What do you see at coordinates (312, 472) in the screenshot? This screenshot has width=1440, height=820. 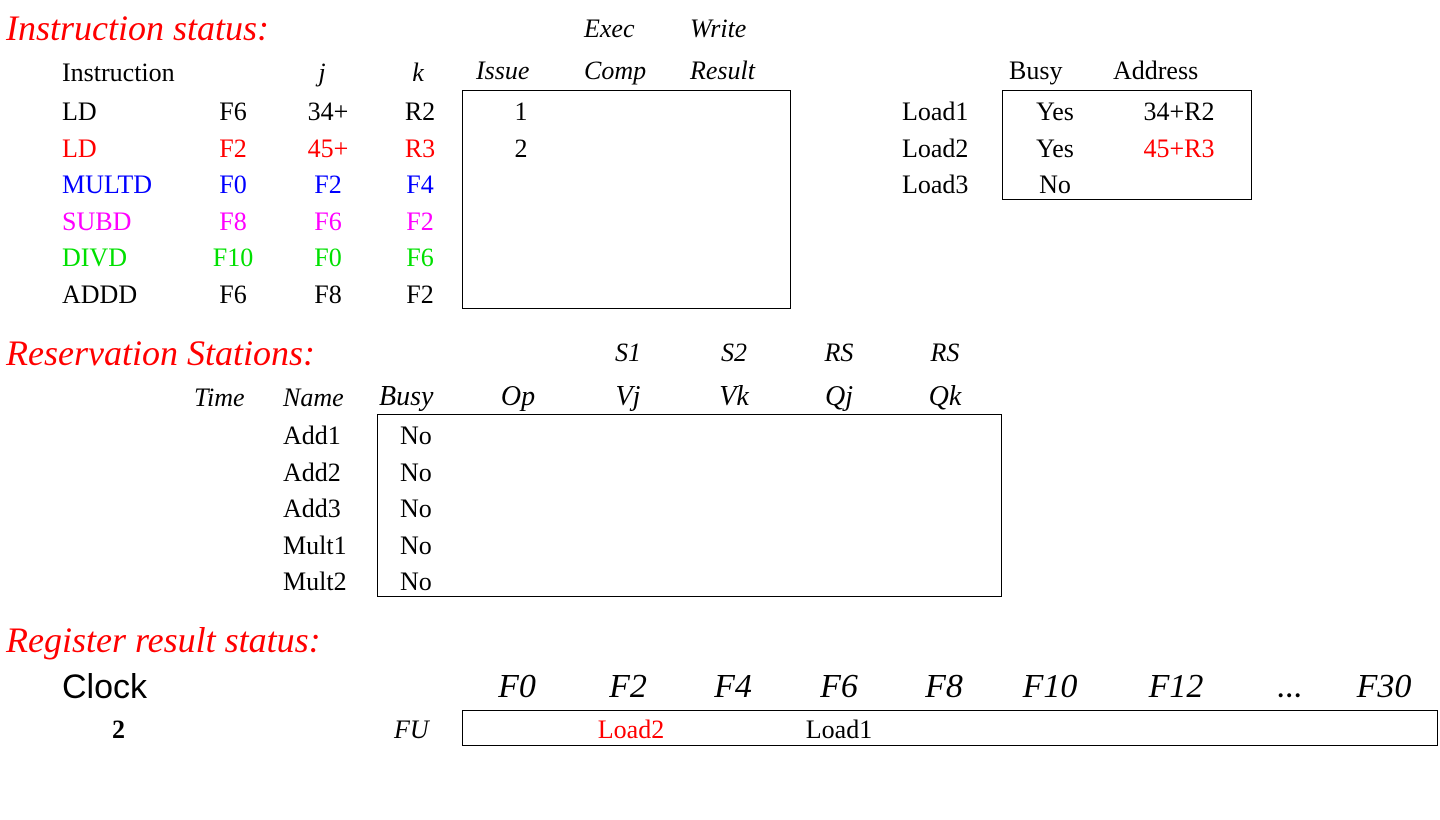 I see `reservation-station-name: Add2` at bounding box center [312, 472].